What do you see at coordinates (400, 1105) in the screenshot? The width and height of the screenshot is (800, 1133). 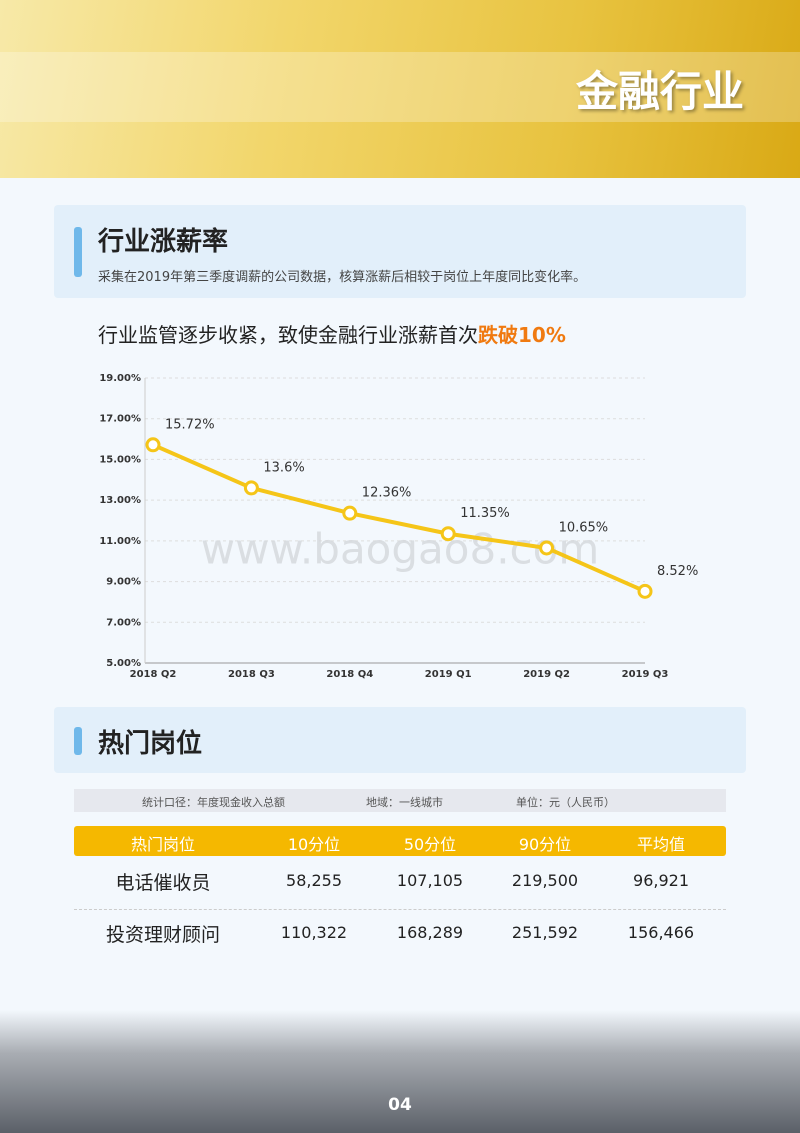 I see `page-number: 04` at bounding box center [400, 1105].